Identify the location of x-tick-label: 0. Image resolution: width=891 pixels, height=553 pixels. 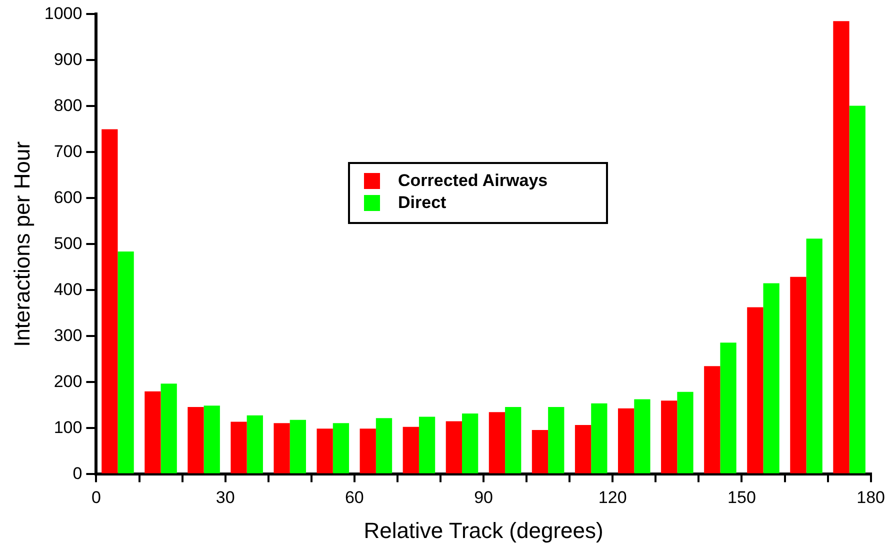
(96, 498).